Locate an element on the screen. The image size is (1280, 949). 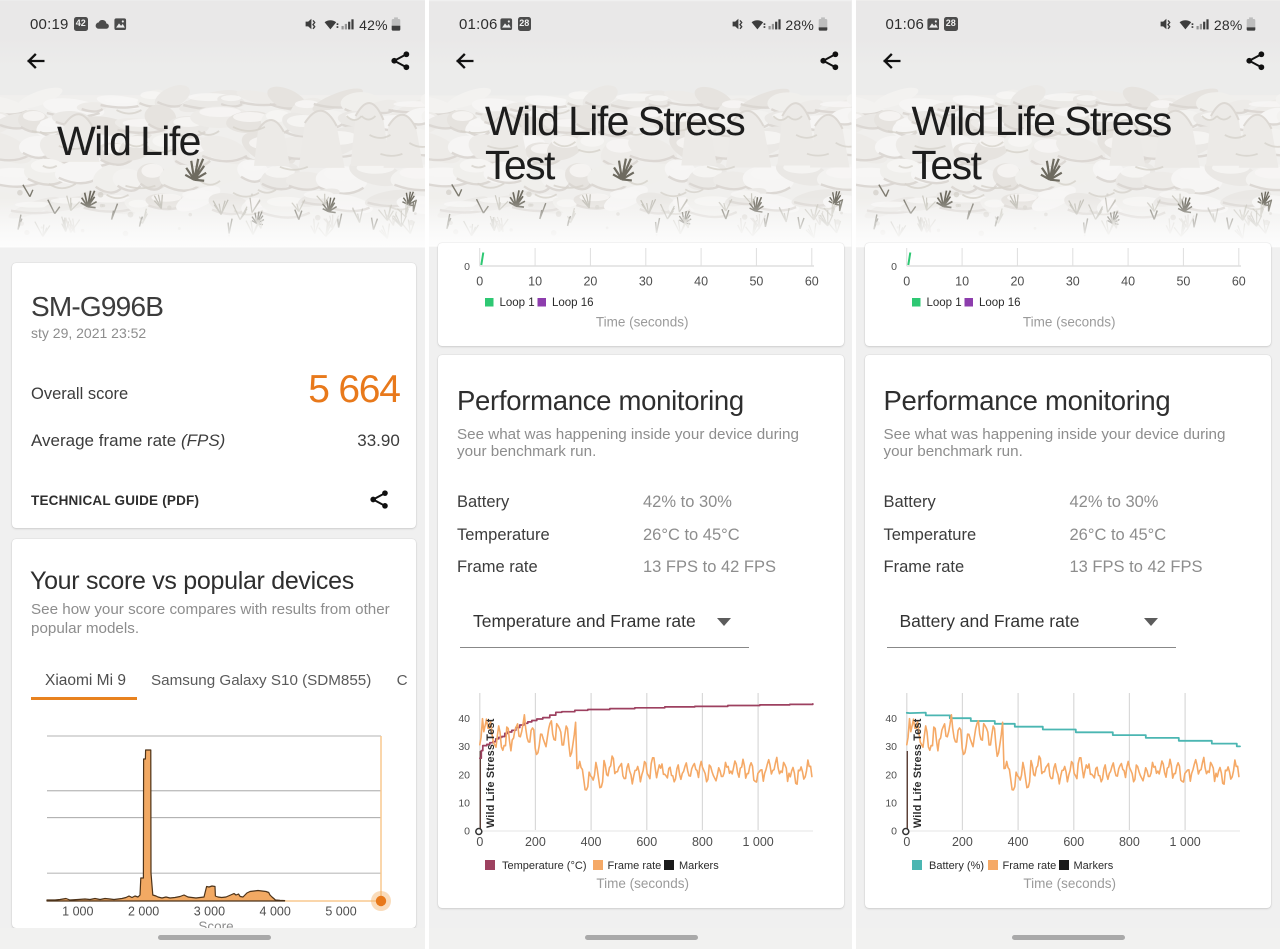
svg-text: 5 000 is located at coordinates (340, 912).